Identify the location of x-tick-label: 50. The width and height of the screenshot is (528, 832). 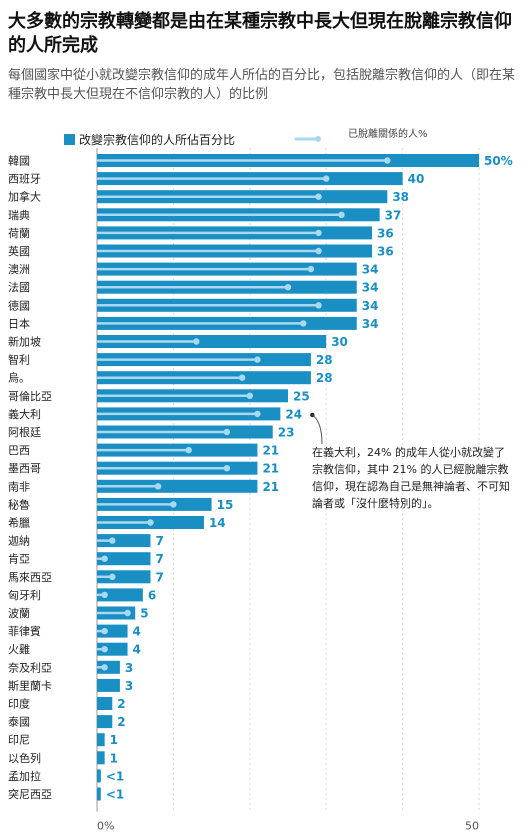
(472, 826).